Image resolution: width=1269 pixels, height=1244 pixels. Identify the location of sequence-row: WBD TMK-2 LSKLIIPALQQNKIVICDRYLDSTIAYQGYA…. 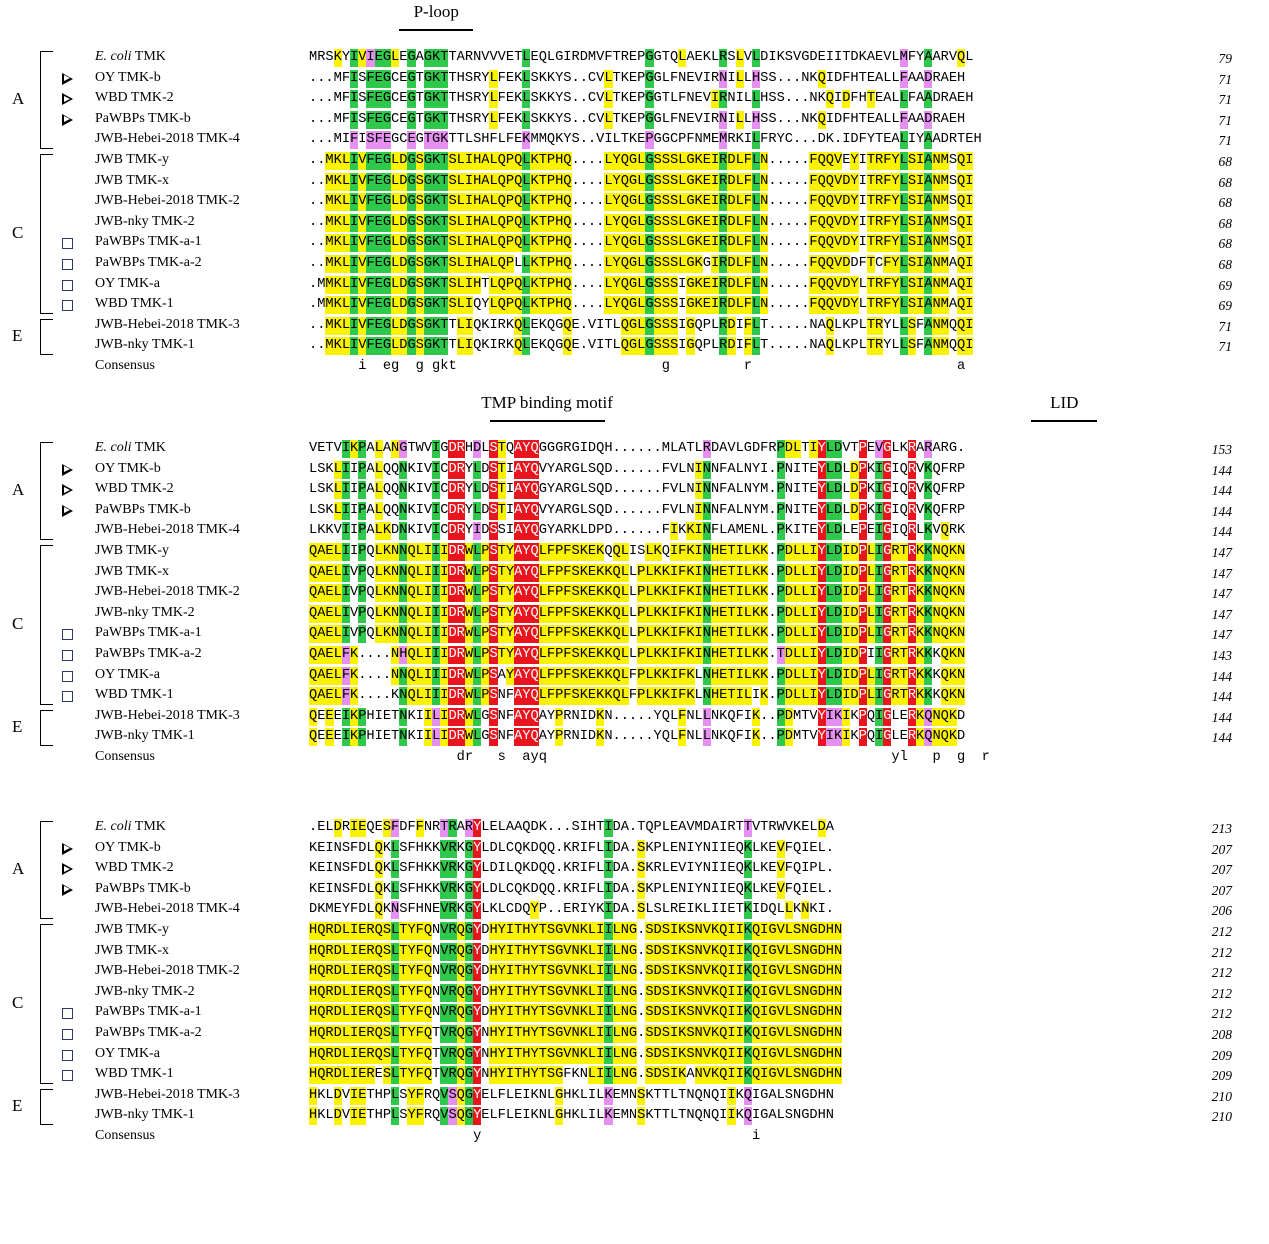
(634, 490).